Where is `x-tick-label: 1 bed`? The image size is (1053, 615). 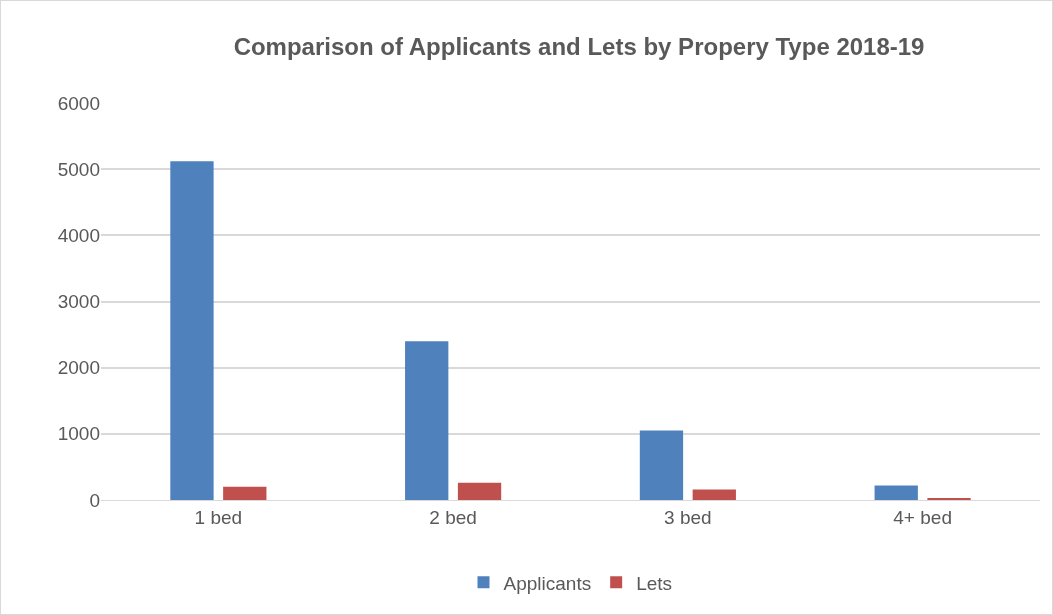
x-tick-label: 1 bed is located at coordinates (218, 517).